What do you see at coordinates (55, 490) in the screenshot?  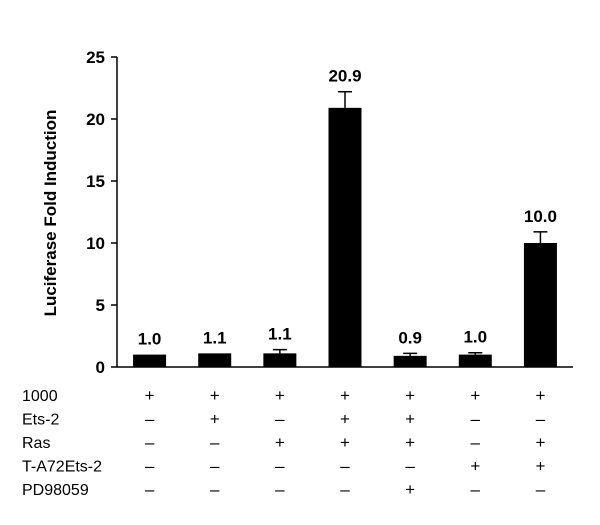 I see `treatment-row-label: PD98059` at bounding box center [55, 490].